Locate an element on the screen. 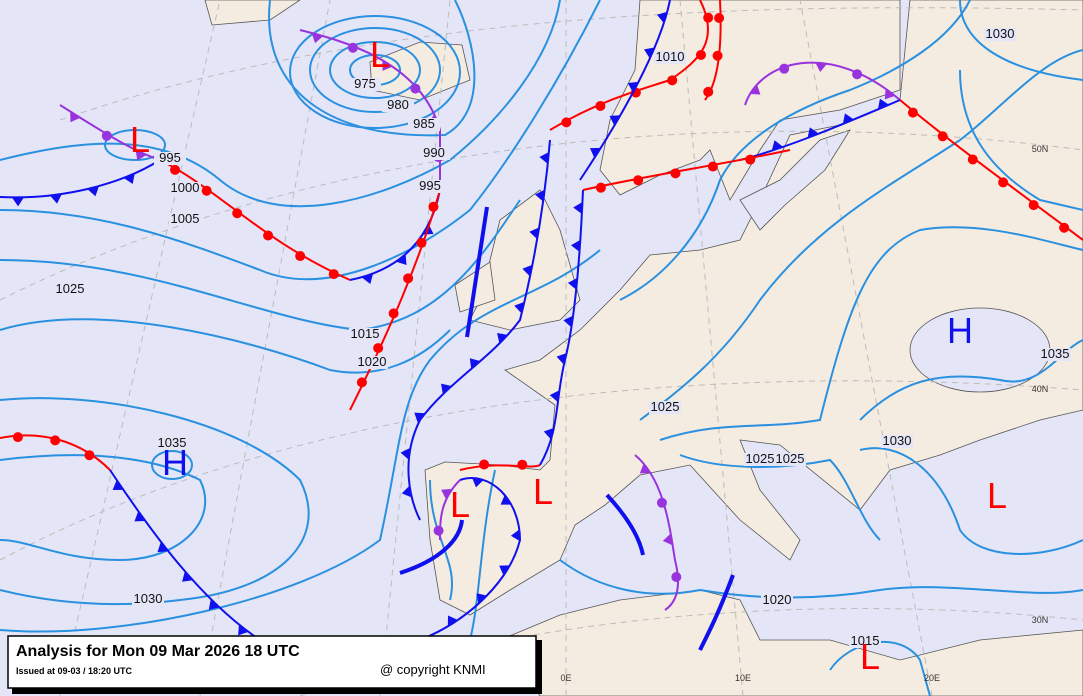 This screenshot has width=1083, height=696. africa is located at coordinates (791, 642).